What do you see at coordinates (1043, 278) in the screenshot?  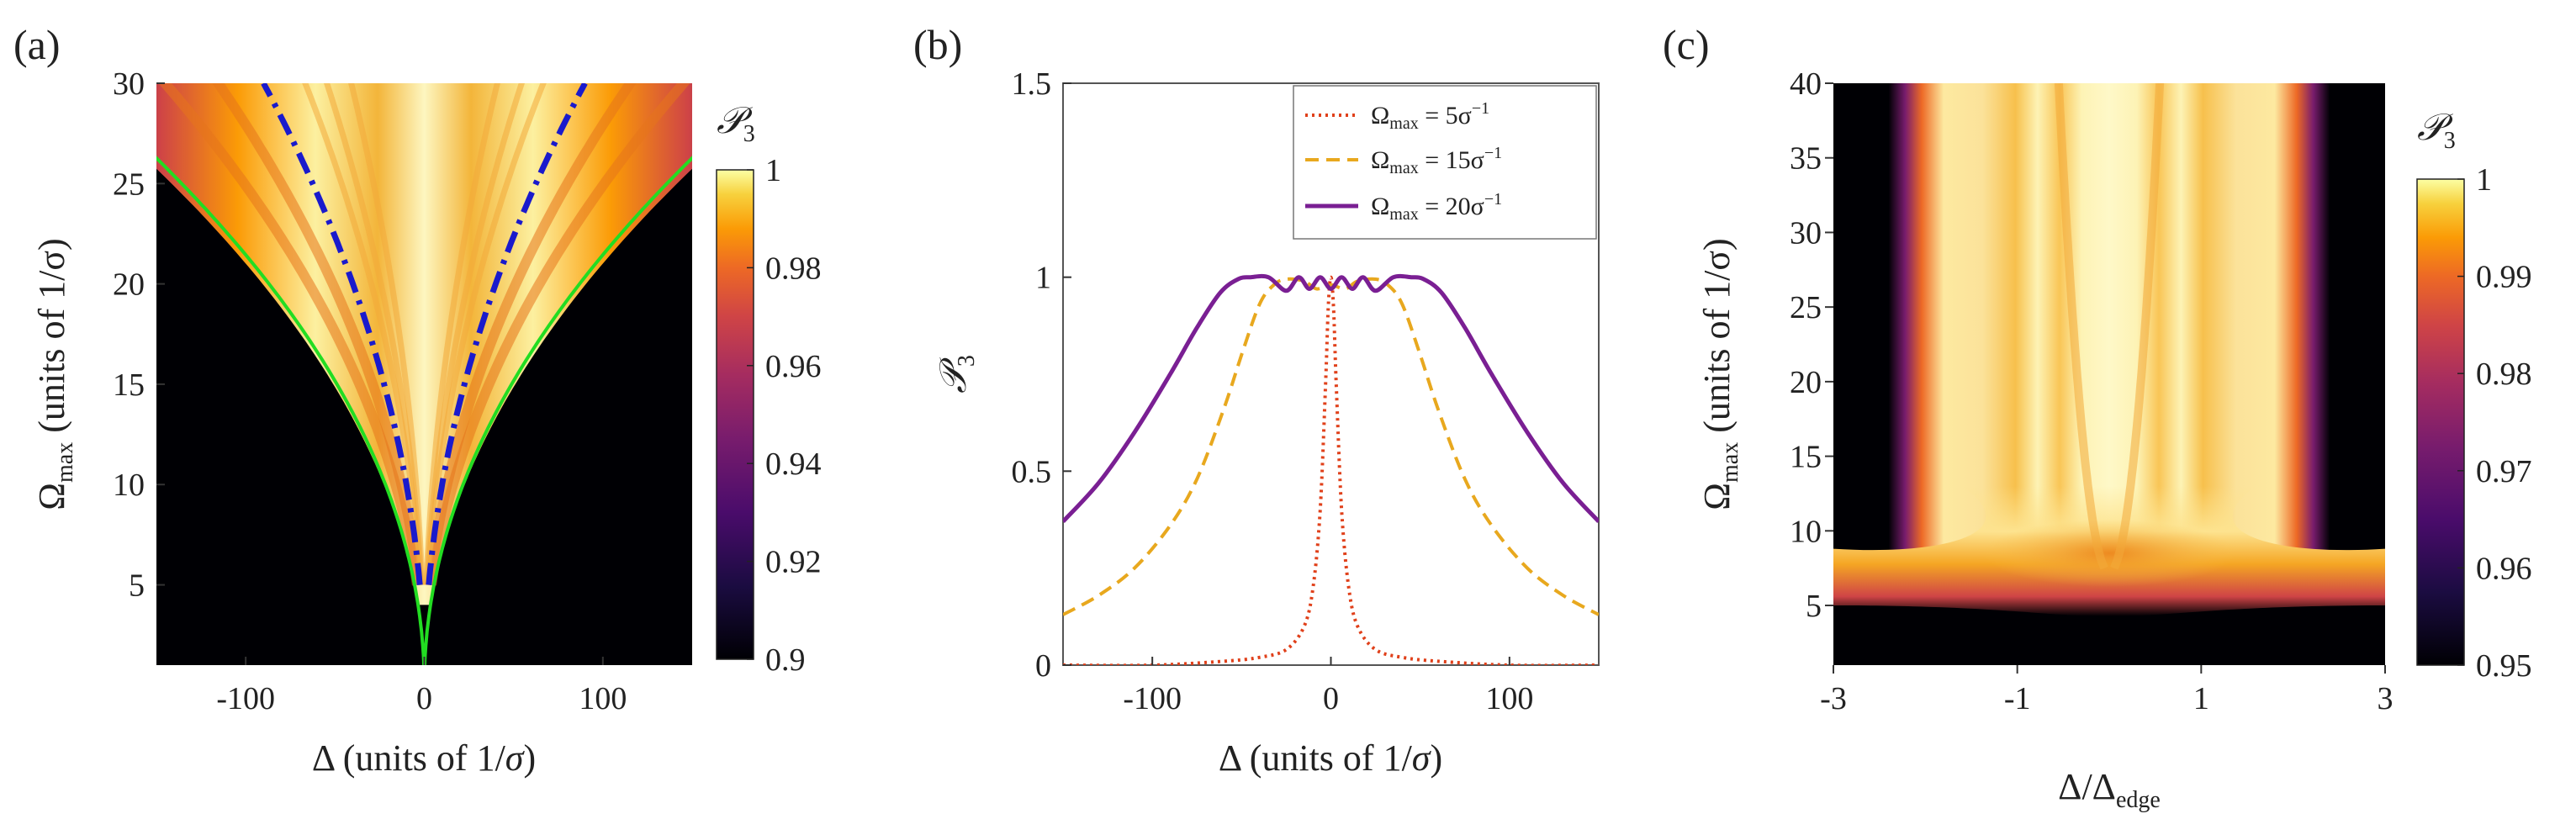 I see `panel-b-y-tick-label: 1` at bounding box center [1043, 278].